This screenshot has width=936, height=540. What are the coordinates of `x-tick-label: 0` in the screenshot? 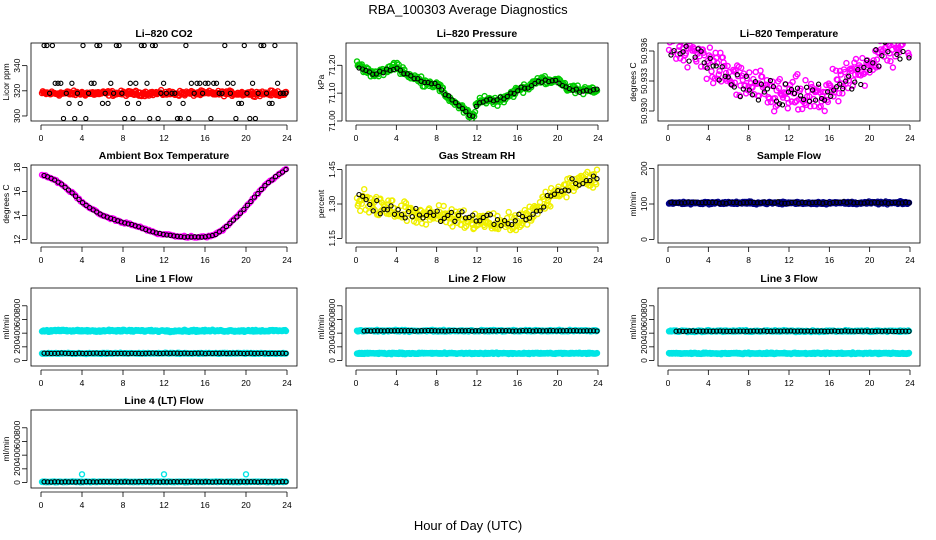 It's located at (41, 138).